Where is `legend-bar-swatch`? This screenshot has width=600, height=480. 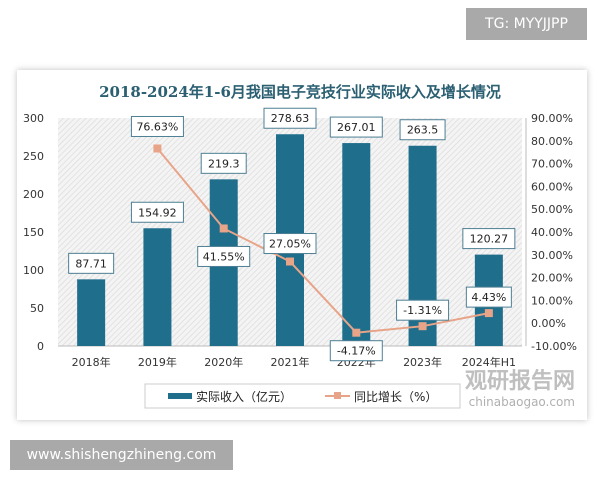 legend-bar-swatch is located at coordinates (180, 396).